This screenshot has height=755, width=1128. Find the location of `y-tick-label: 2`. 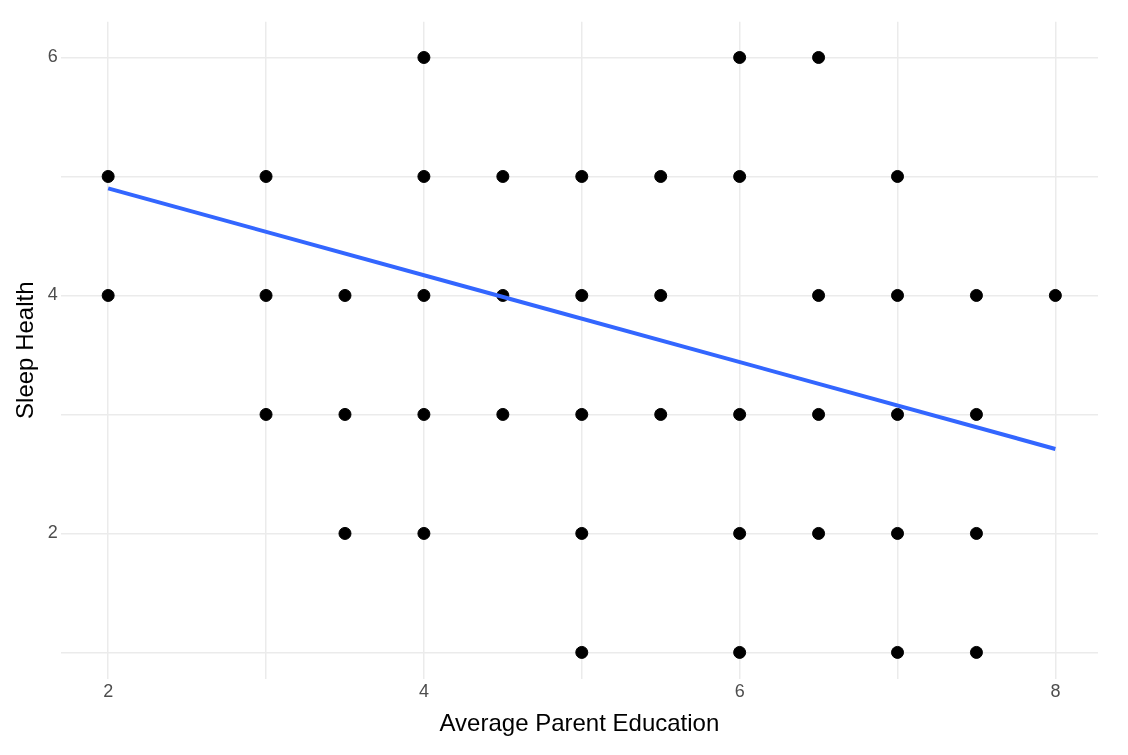

y-tick-label: 2 is located at coordinates (52, 532).